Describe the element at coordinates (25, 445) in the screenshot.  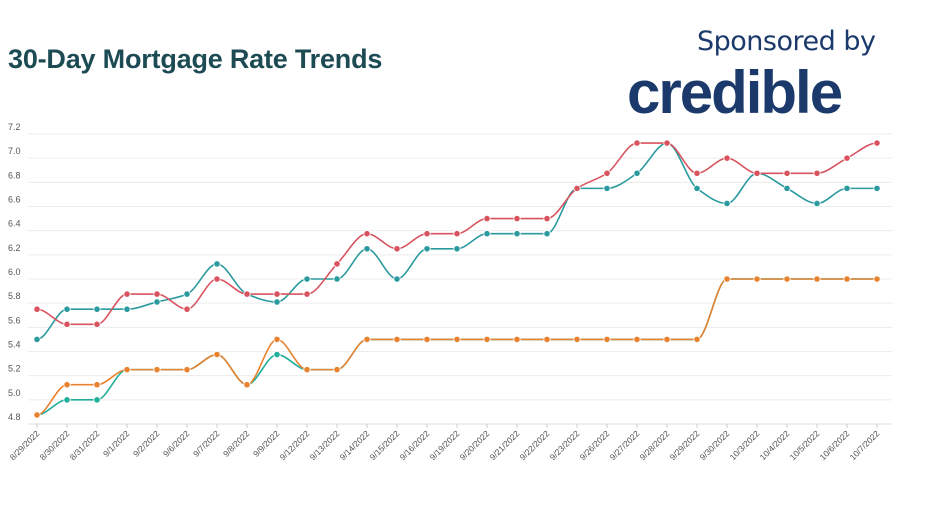
I see `x-tick-label: 8/29/2022` at that location.